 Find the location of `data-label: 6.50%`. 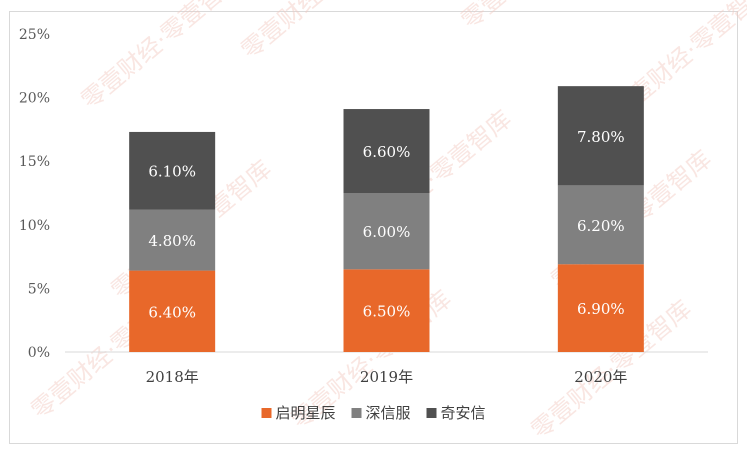

data-label: 6.50% is located at coordinates (387, 312).